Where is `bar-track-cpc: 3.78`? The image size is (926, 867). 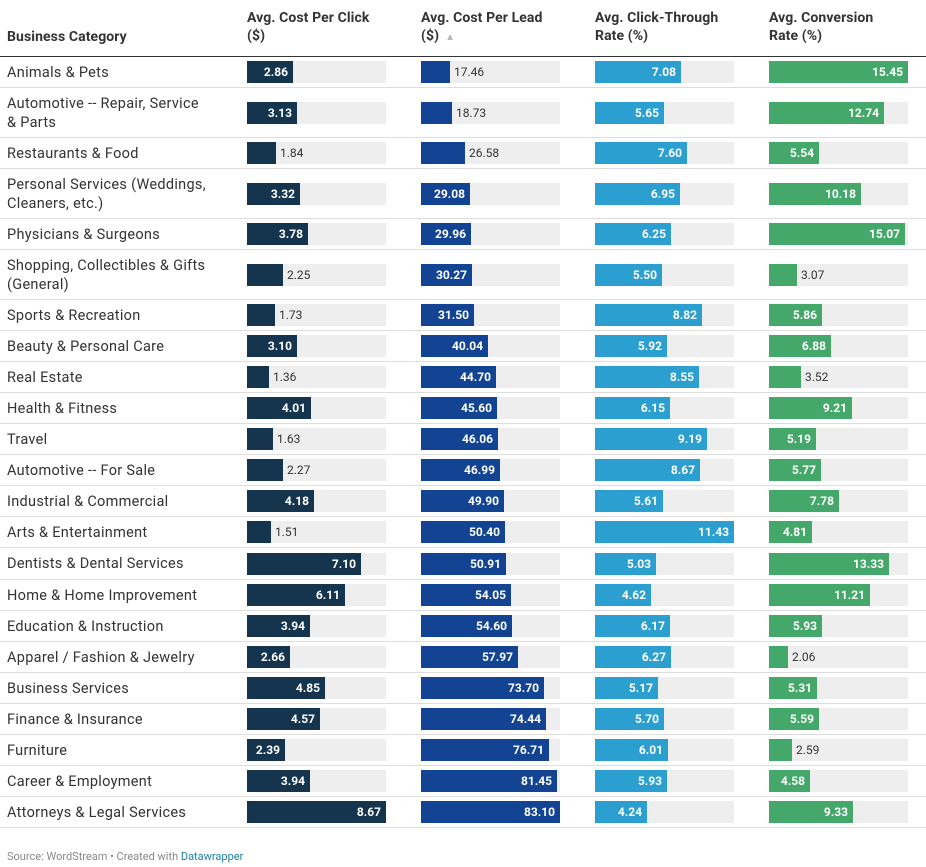 bar-track-cpc: 3.78 is located at coordinates (316, 234).